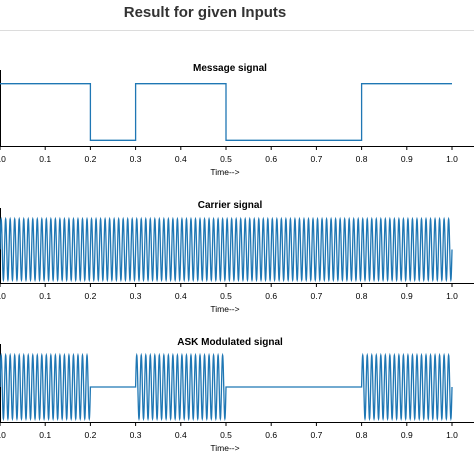  Describe the element at coordinates (230, 68) in the screenshot. I see `chart-title: Message signal` at that location.